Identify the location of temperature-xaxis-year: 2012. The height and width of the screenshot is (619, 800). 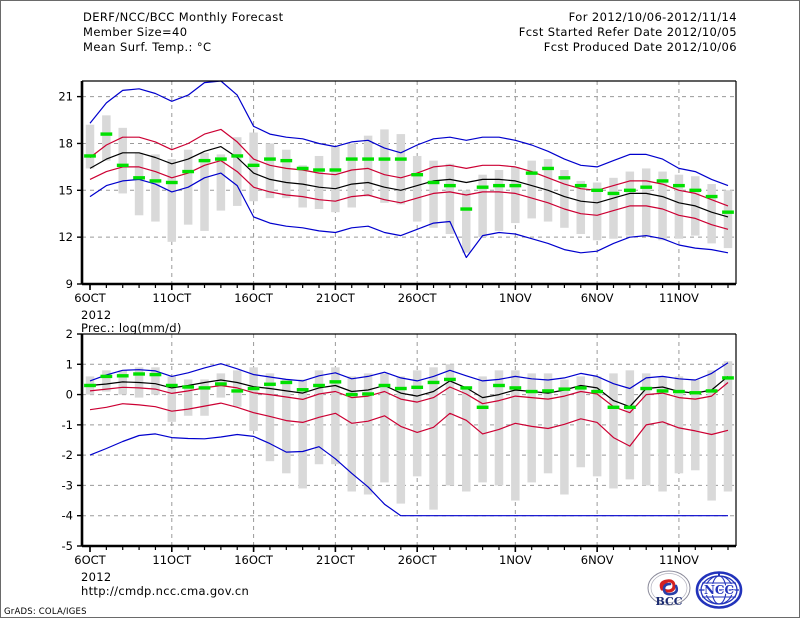
(96, 315).